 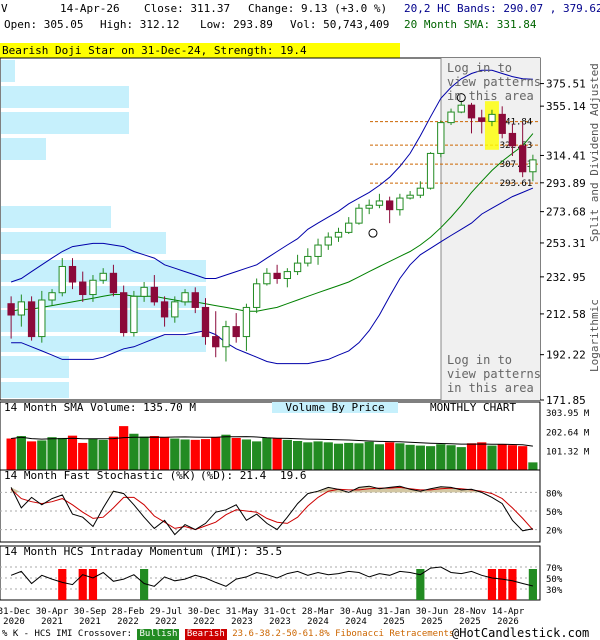 What do you see at coordinates (521, 633) in the screenshot?
I see `footer-copyright: @HotCandlestick.com` at bounding box center [521, 633].